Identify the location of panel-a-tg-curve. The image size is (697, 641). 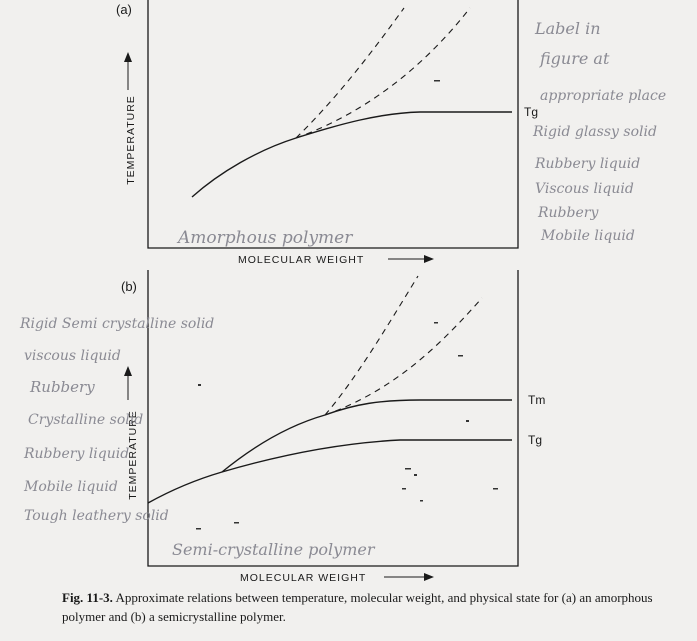
(351, 154).